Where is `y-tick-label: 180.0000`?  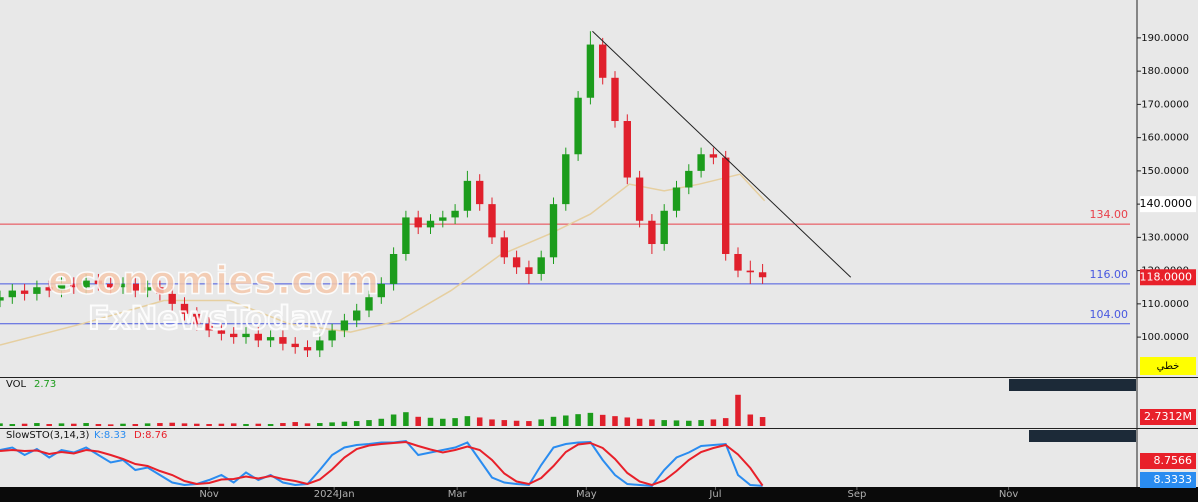
y-tick-label: 180.0000 is located at coordinates (1165, 71).